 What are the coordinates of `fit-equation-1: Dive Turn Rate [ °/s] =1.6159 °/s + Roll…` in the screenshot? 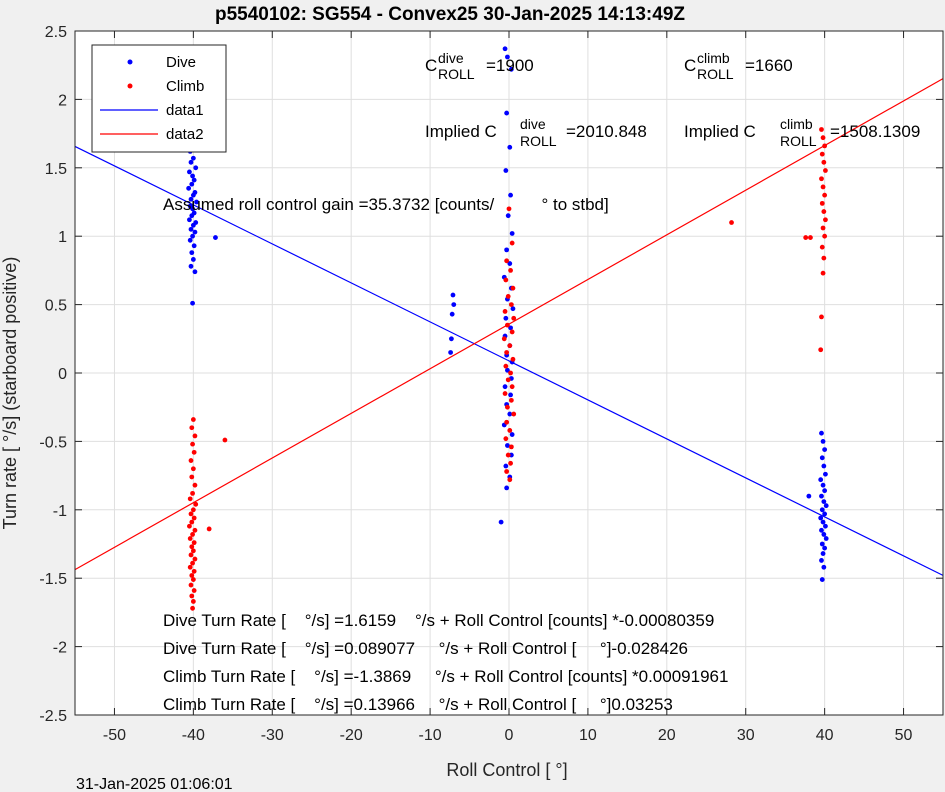 It's located at (438, 620).